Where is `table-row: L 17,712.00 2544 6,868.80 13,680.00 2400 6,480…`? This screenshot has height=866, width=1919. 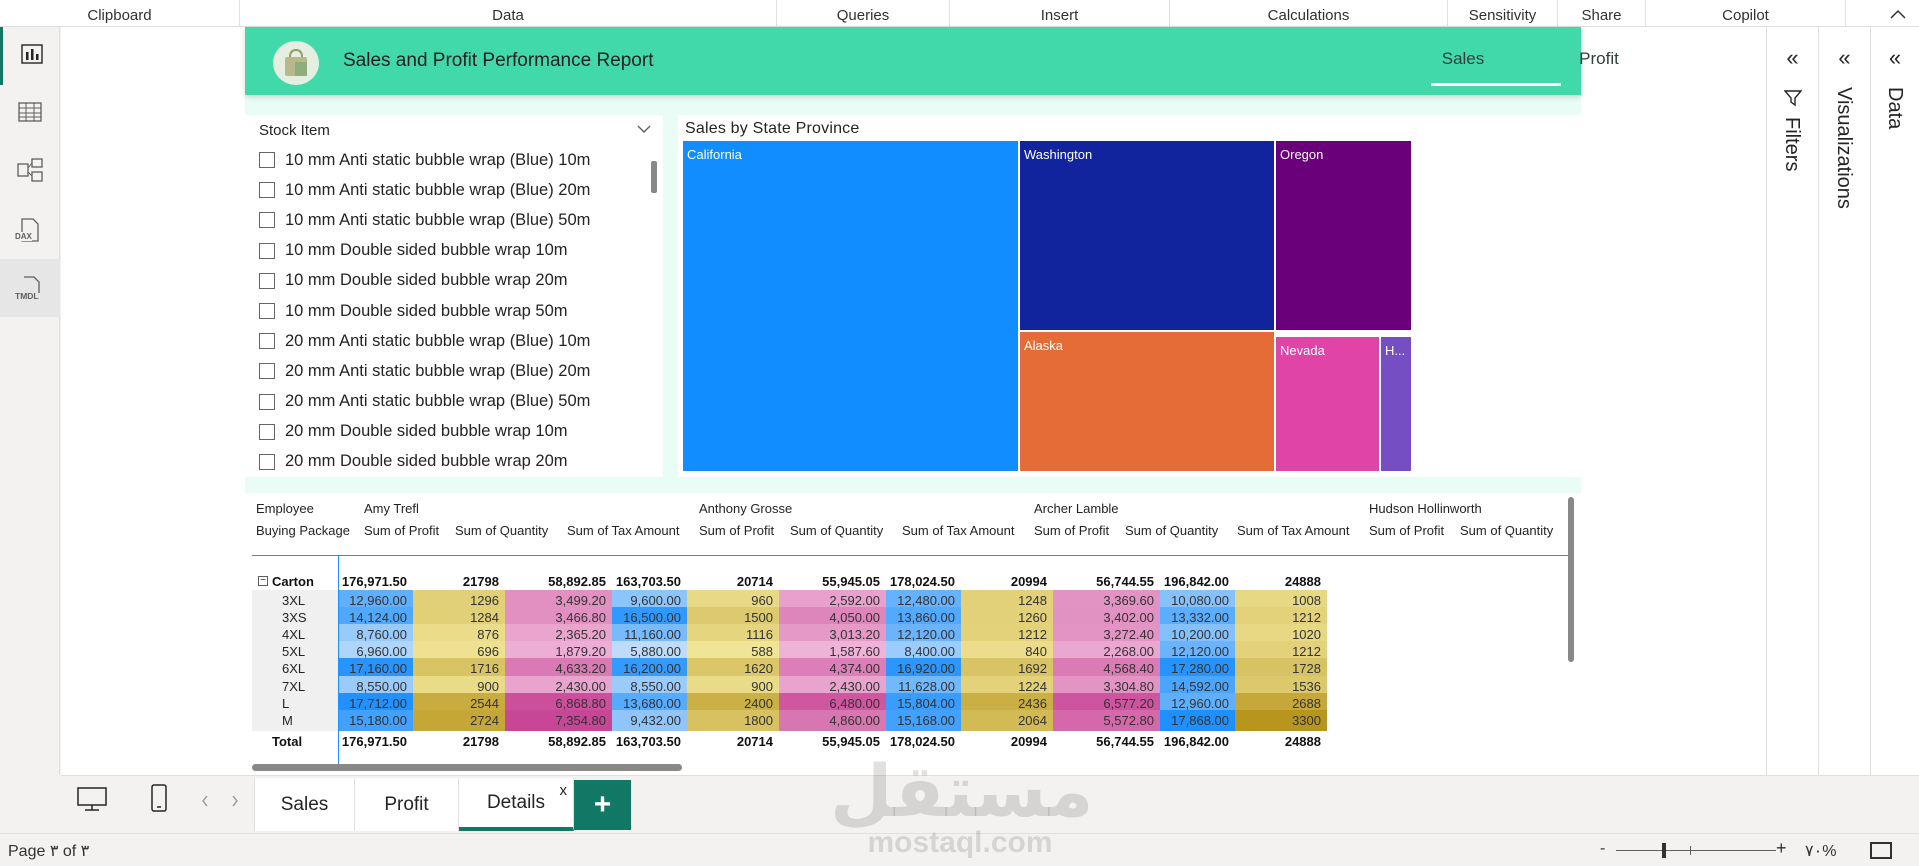
table-row: L 17,712.00 2544 6,868.80 13,680.00 2400 6,480… is located at coordinates (912, 703).